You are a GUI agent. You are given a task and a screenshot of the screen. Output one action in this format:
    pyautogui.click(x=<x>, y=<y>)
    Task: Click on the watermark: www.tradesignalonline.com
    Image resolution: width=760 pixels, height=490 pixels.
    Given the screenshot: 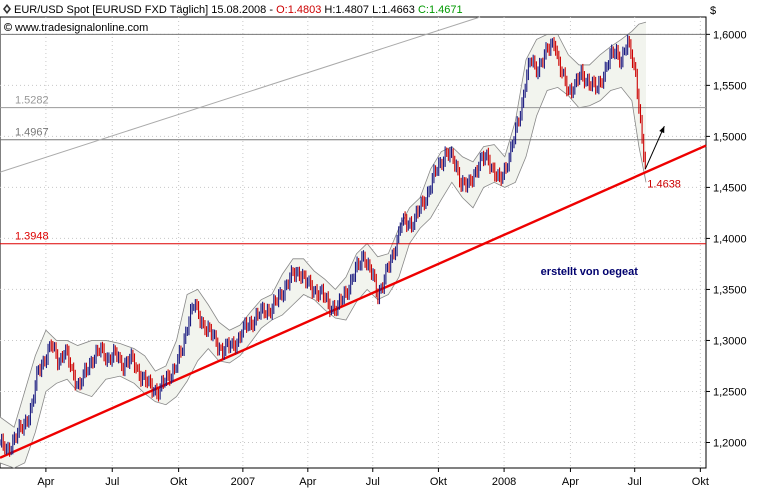 What is the action you would take?
    pyautogui.click(x=81, y=28)
    